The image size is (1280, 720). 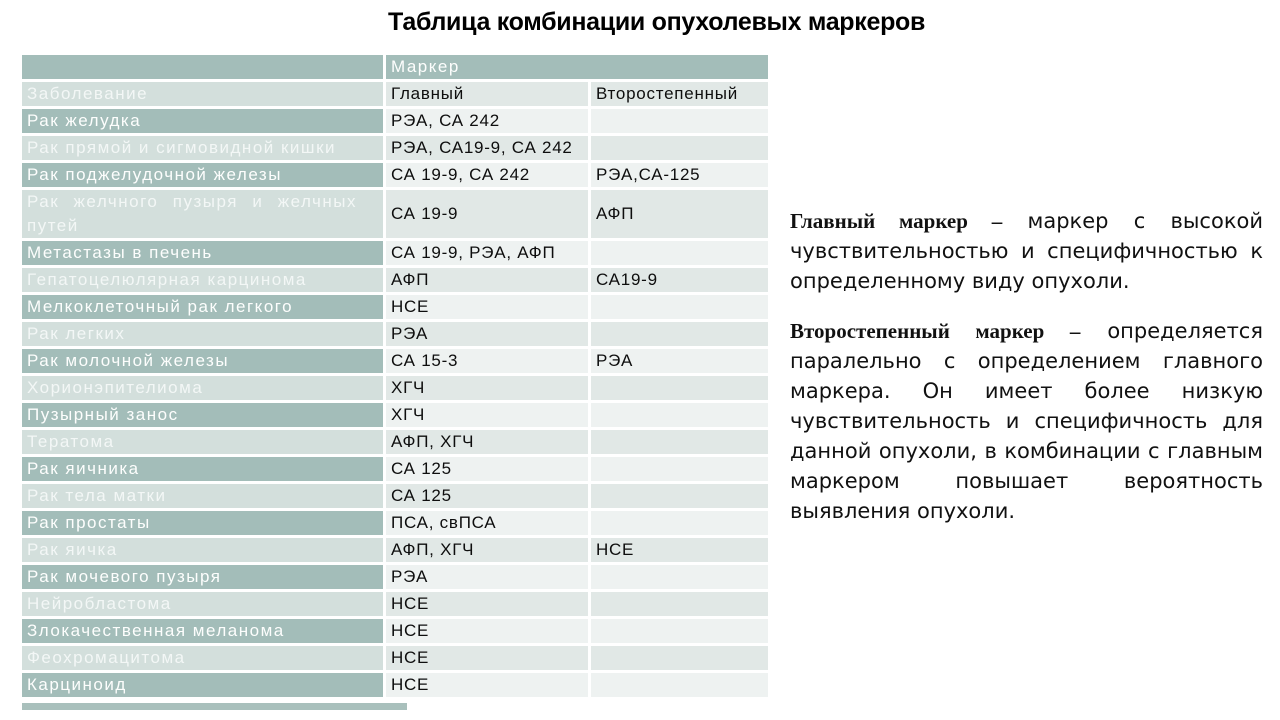 I want to click on header-marker-cell: Маркер, so click(x=577, y=67).